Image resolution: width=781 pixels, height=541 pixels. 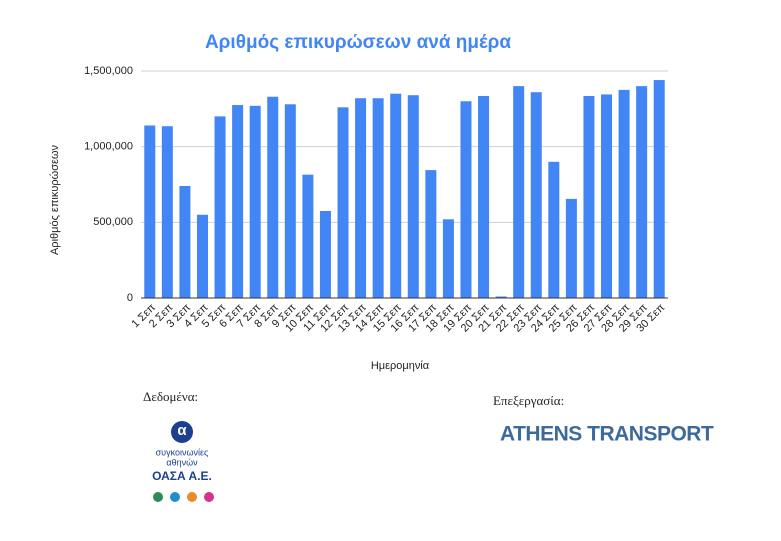 I want to click on y-axis-label: Αριθμός επικυρώσεων, so click(x=55, y=199).